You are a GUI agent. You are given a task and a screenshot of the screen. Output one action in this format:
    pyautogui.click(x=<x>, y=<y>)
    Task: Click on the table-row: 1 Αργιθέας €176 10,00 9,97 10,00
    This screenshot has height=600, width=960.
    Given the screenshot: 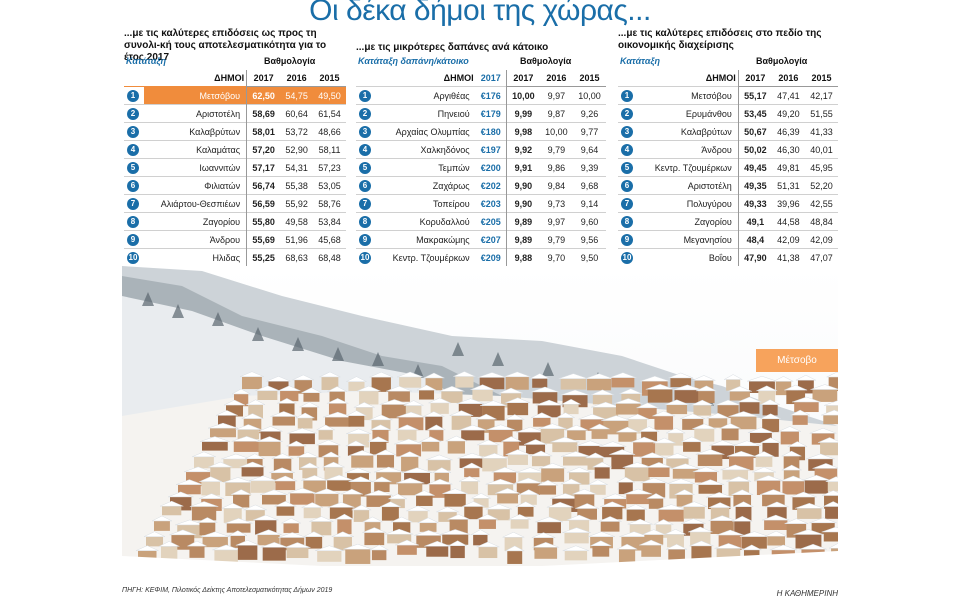 What is the action you would take?
    pyautogui.click(x=481, y=95)
    